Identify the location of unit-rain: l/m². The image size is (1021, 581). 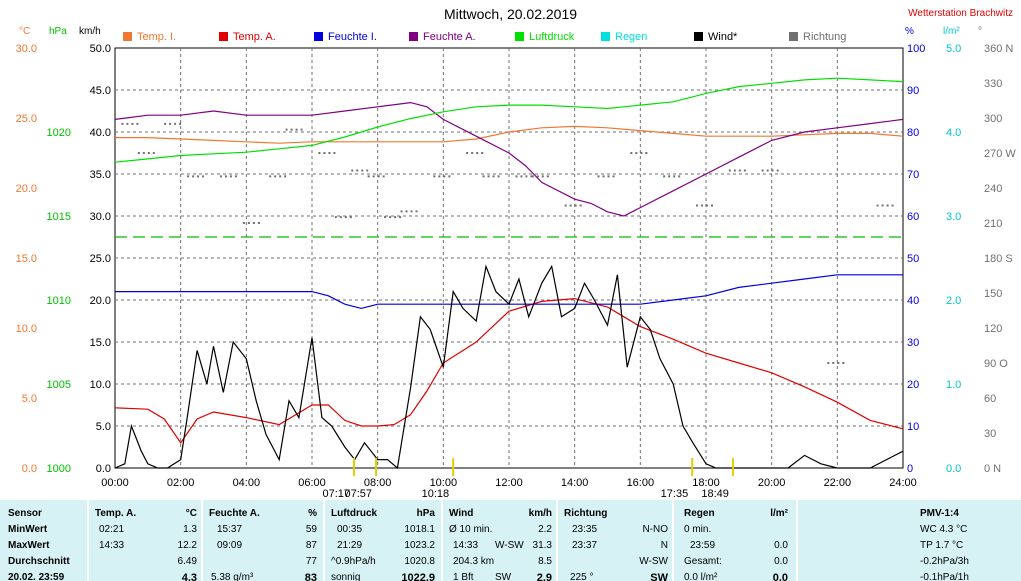
(951, 31).